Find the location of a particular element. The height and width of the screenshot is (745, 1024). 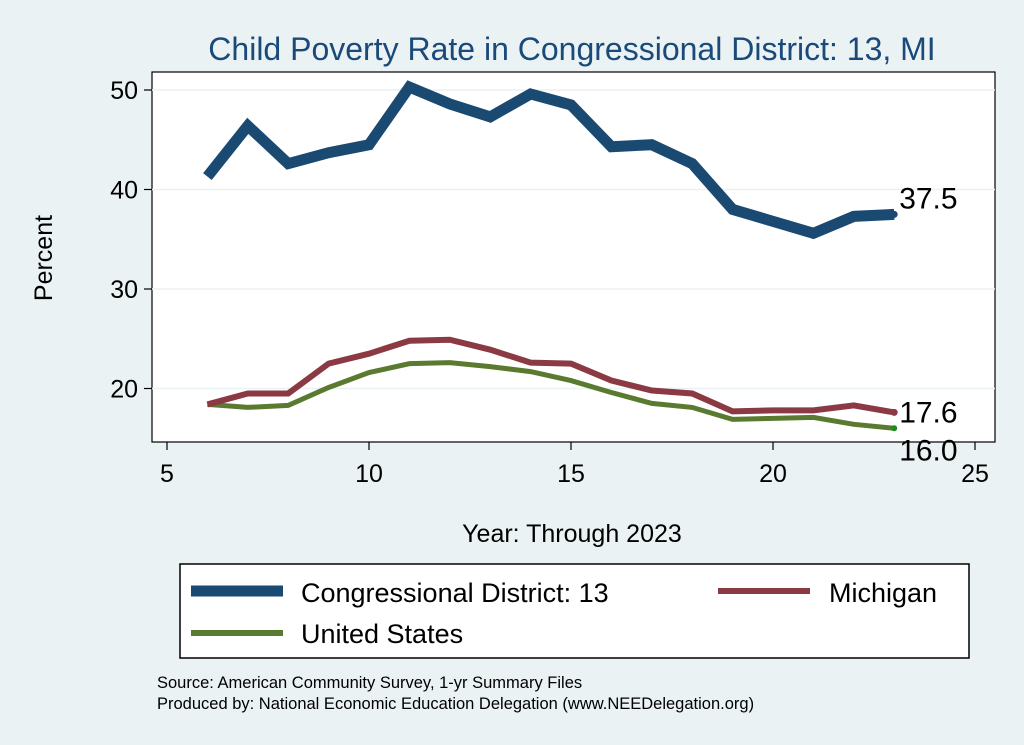

x-tick-label: 10 is located at coordinates (369, 474).